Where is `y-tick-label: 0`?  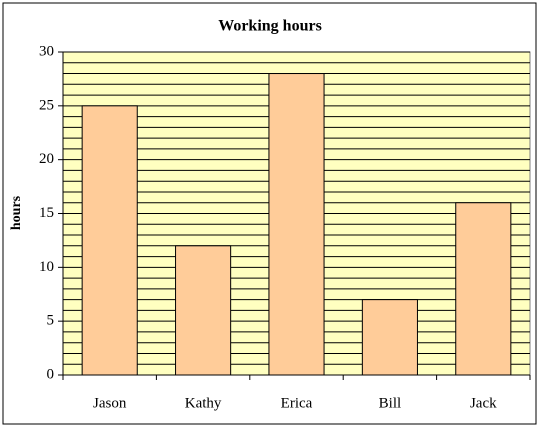
y-tick-label: 0 is located at coordinates (51, 374).